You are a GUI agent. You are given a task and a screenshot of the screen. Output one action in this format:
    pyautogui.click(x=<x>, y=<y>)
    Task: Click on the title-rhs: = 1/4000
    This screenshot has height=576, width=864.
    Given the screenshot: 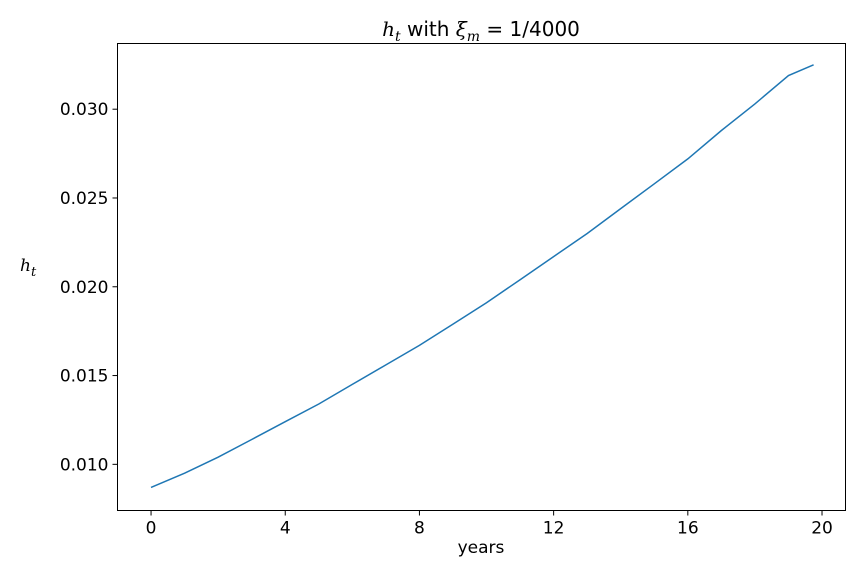 What is the action you would take?
    pyautogui.click(x=530, y=29)
    